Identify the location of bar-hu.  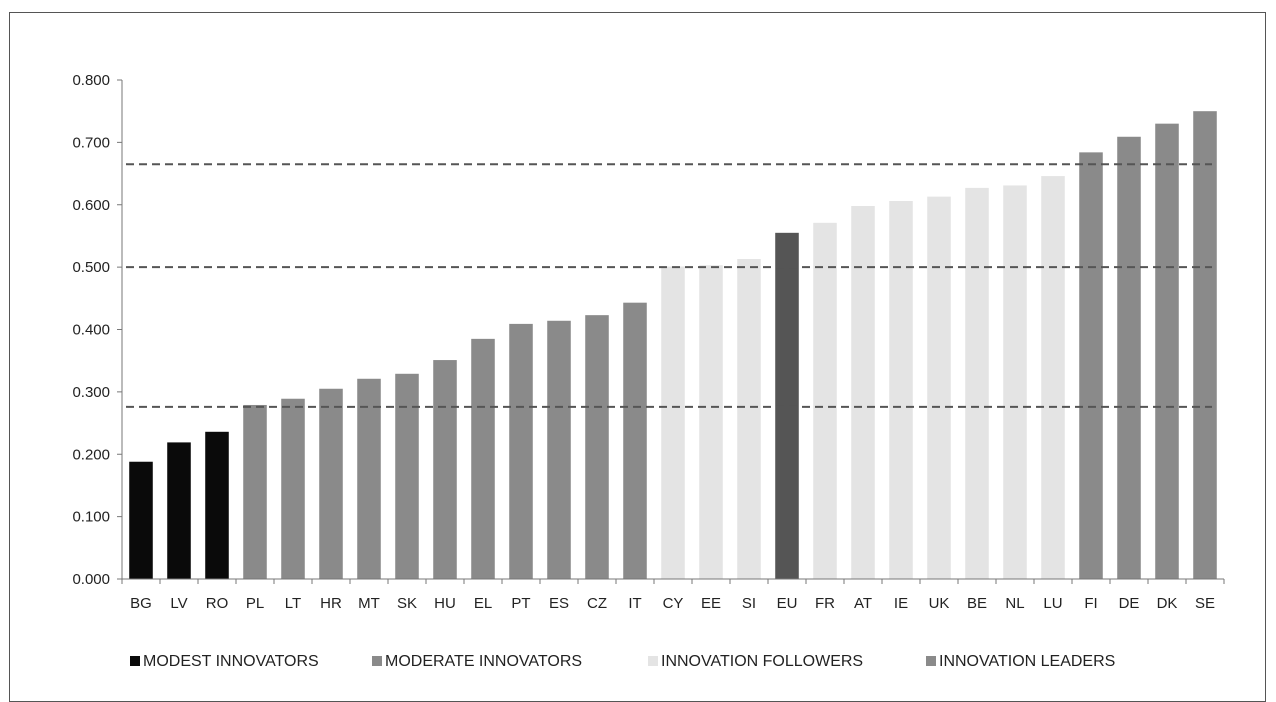
(445, 469).